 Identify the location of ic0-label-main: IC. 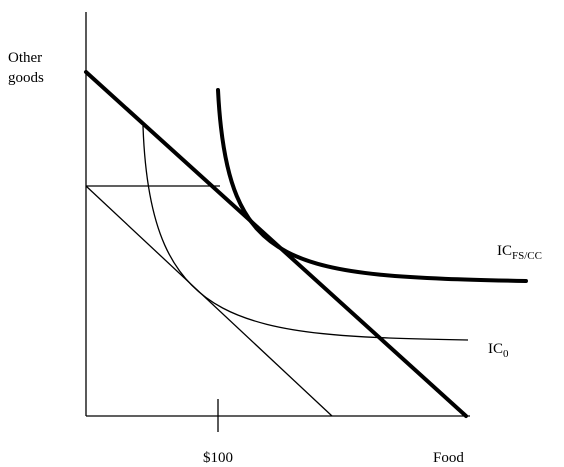
(495, 349).